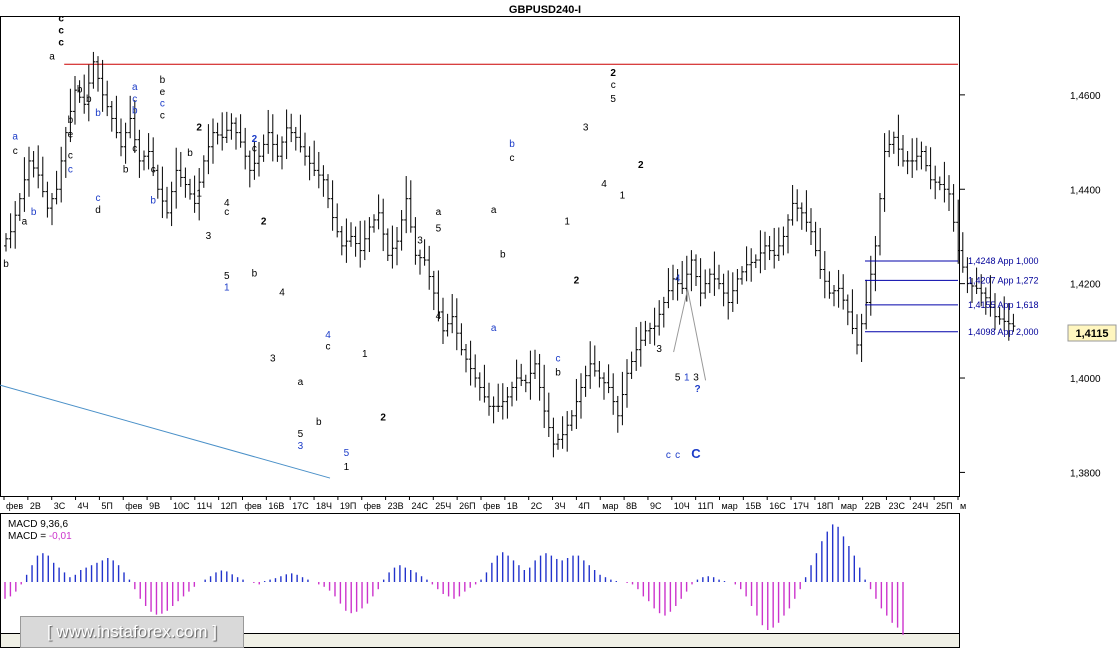  Describe the element at coordinates (1085, 379) in the screenshot. I see `y-tick-label: 1,4000` at that location.